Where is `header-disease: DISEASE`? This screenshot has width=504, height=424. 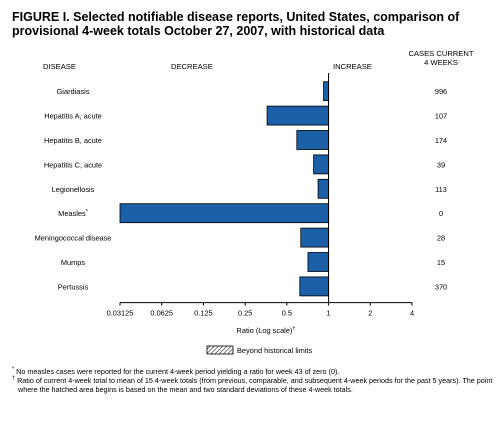 header-disease: DISEASE is located at coordinates (59, 66).